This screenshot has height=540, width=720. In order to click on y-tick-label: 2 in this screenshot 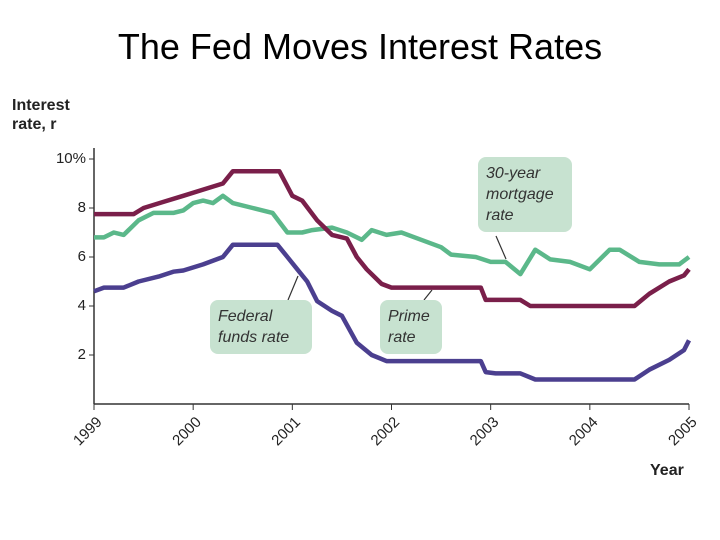, I will do `click(82, 354)`.